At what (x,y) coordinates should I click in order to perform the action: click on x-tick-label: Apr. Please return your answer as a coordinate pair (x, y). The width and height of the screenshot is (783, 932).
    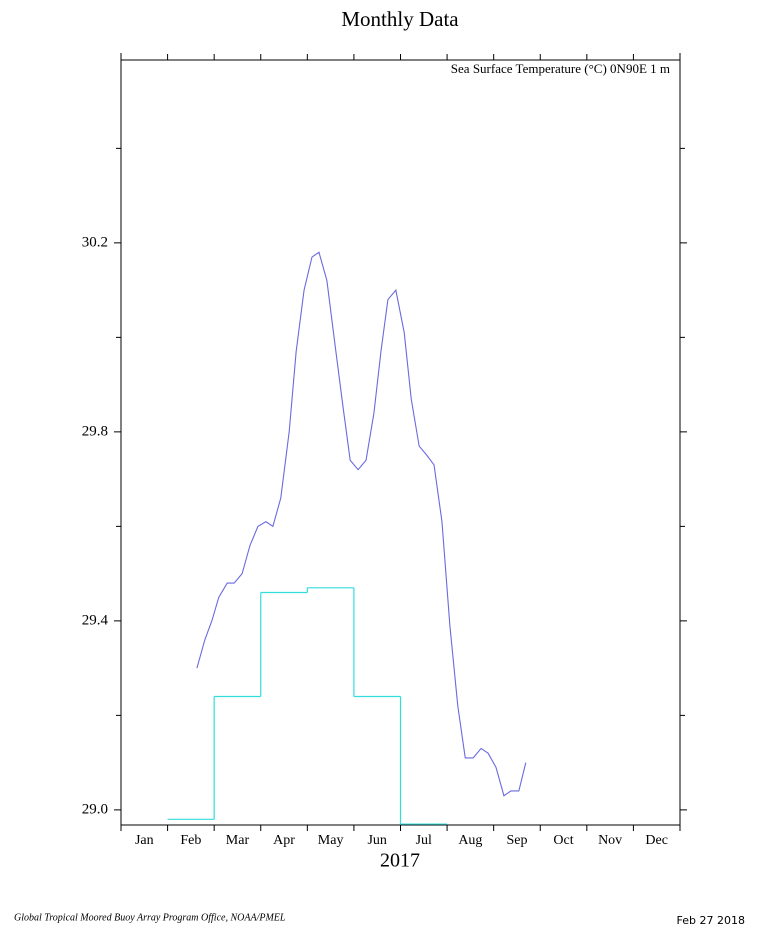
    Looking at the image, I should click on (284, 840).